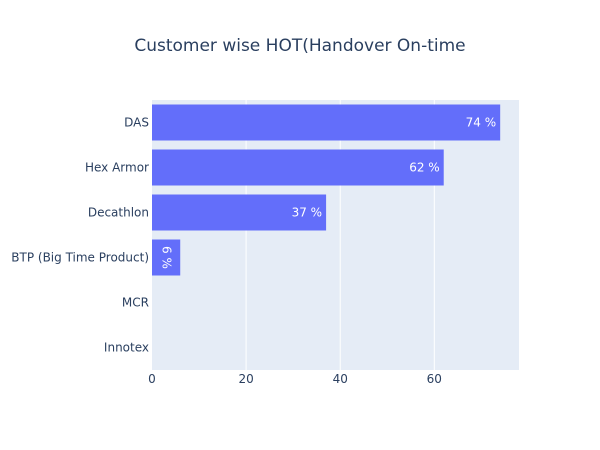 This screenshot has height=450, width=600. Describe the element at coordinates (80, 258) in the screenshot. I see `y-category-label: BTP (Big Time Product)` at that location.